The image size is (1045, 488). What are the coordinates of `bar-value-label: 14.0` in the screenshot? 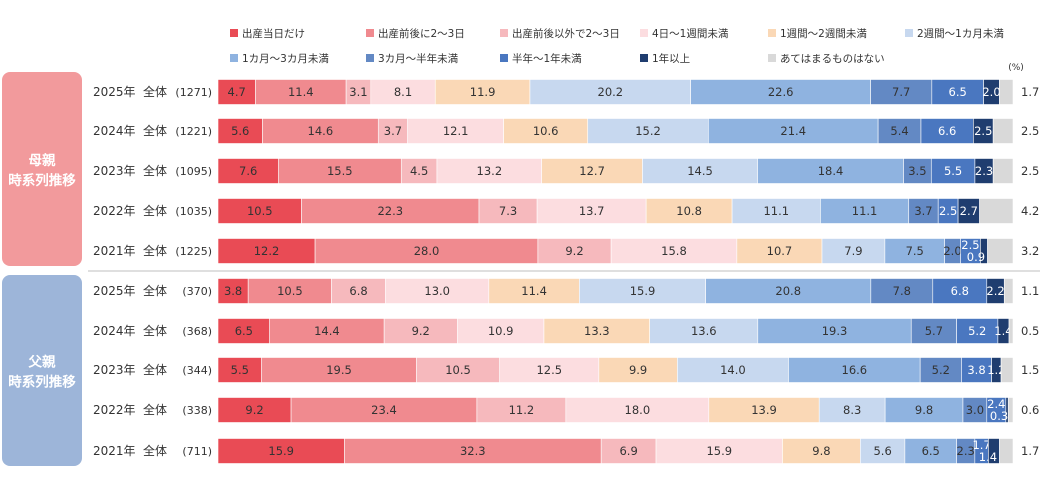 It's located at (733, 370).